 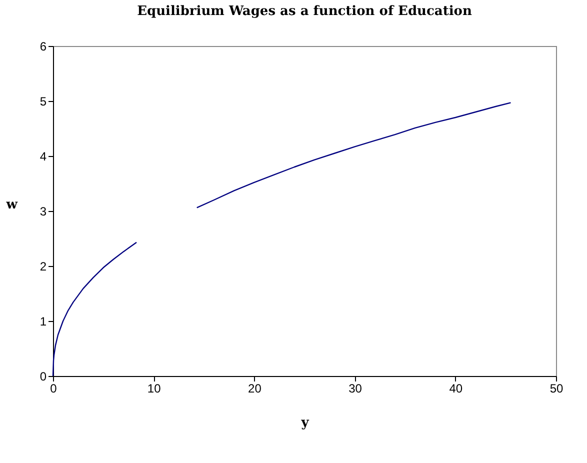 What do you see at coordinates (43, 377) in the screenshot?
I see `y-tick-label: 0` at bounding box center [43, 377].